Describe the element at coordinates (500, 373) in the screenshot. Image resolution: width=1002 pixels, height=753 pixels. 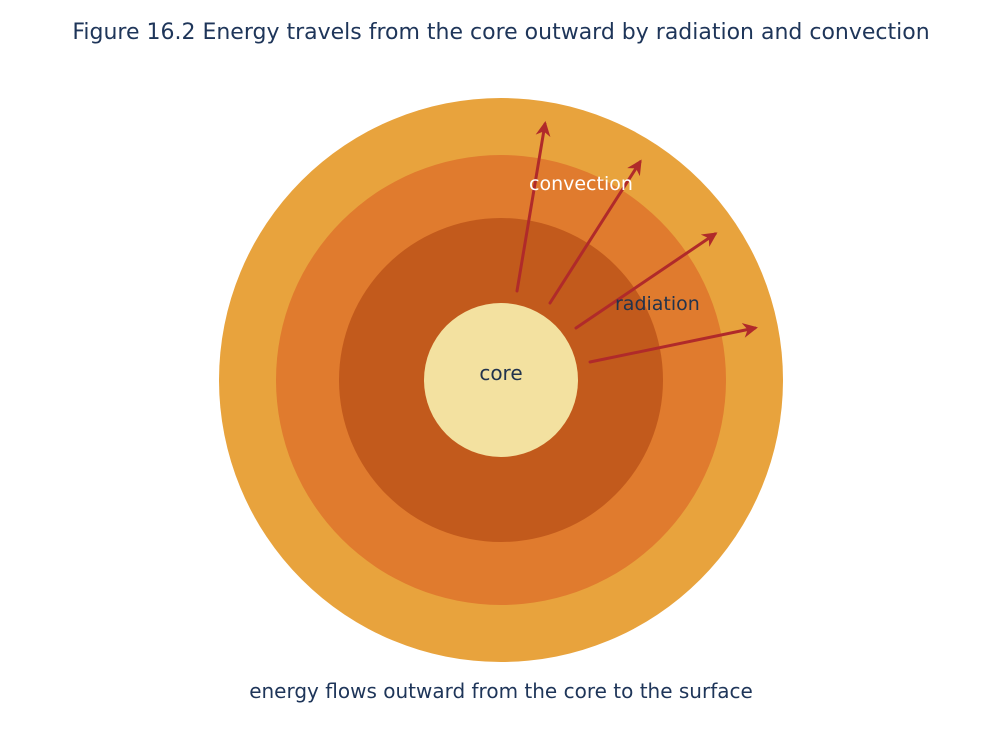
I see `core-label: core` at that location.